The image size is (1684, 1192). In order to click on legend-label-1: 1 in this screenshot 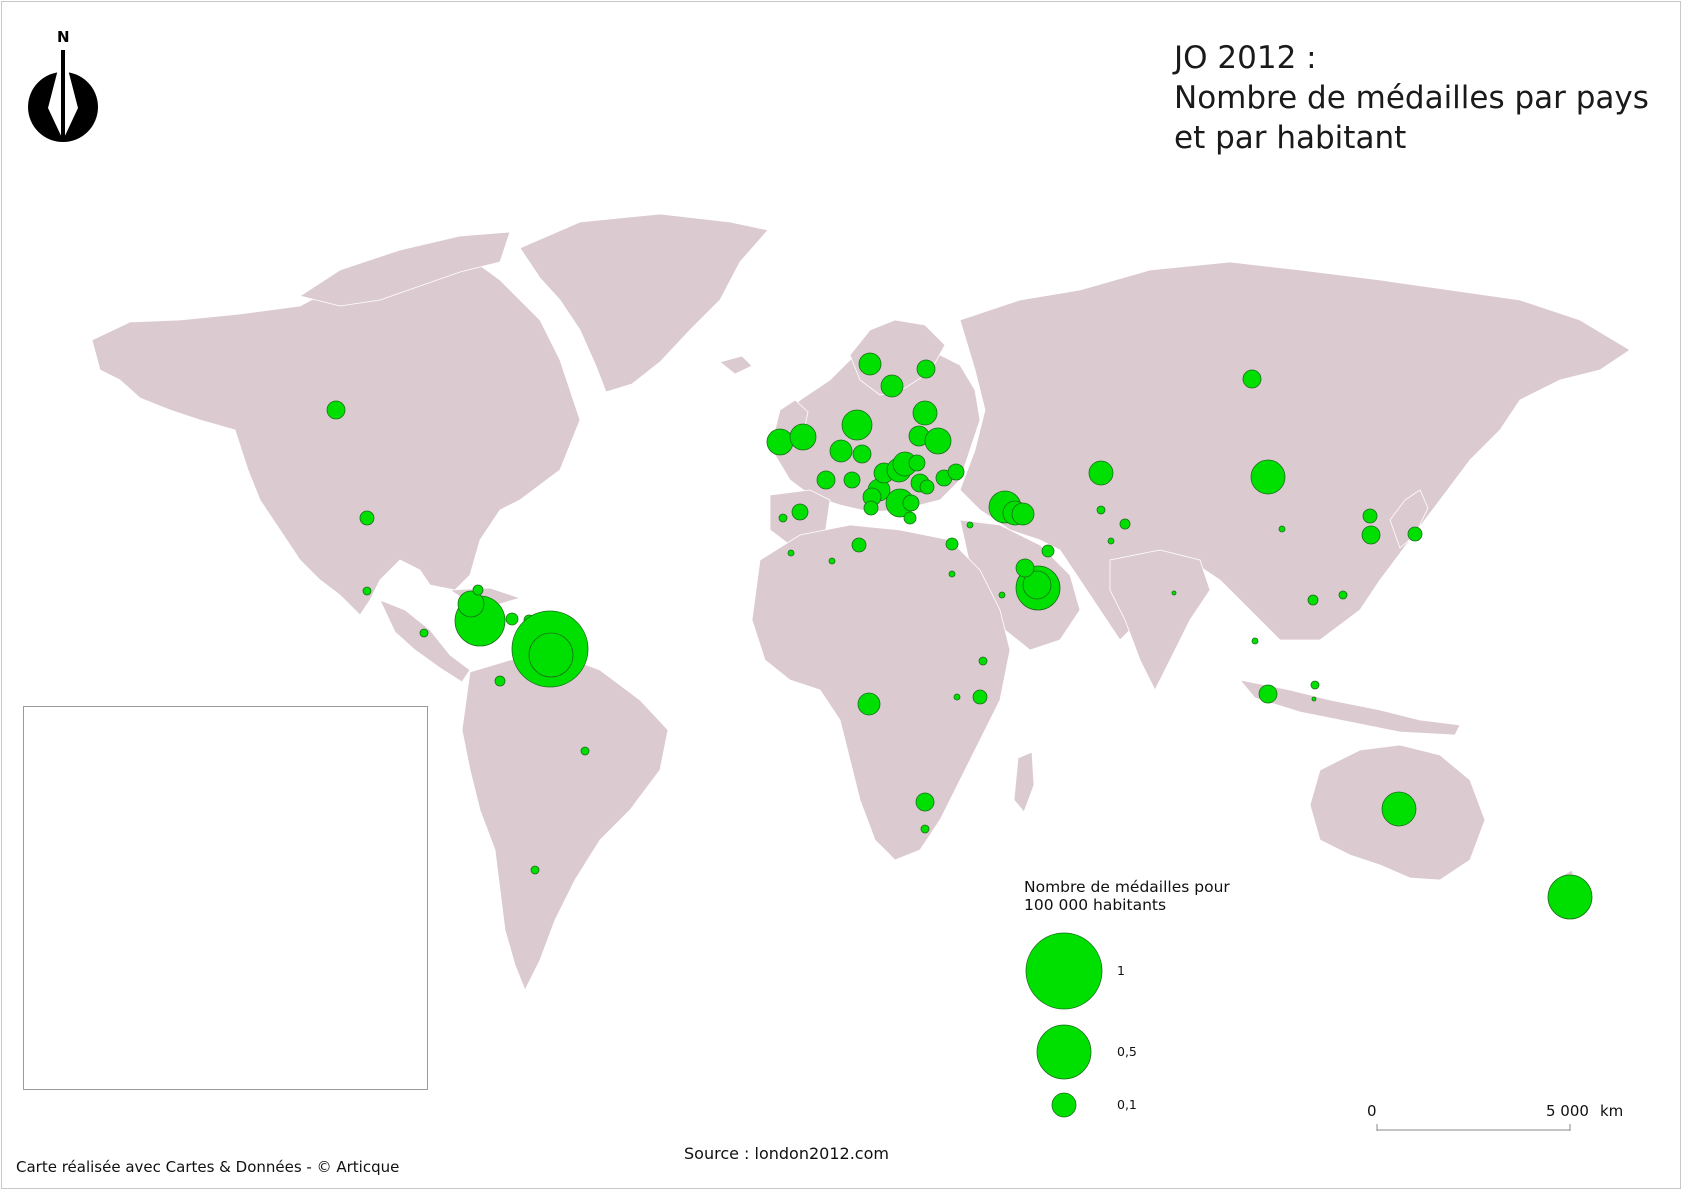, I will do `click(1121, 970)`.